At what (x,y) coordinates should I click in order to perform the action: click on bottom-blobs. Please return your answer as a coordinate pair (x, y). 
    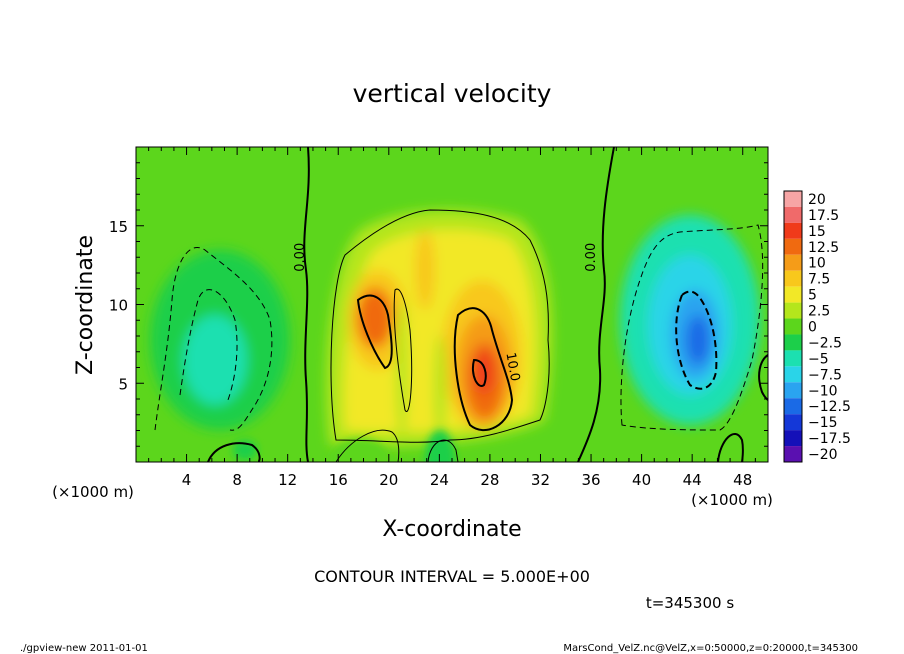
    Looking at the image, I should click on (344, 446).